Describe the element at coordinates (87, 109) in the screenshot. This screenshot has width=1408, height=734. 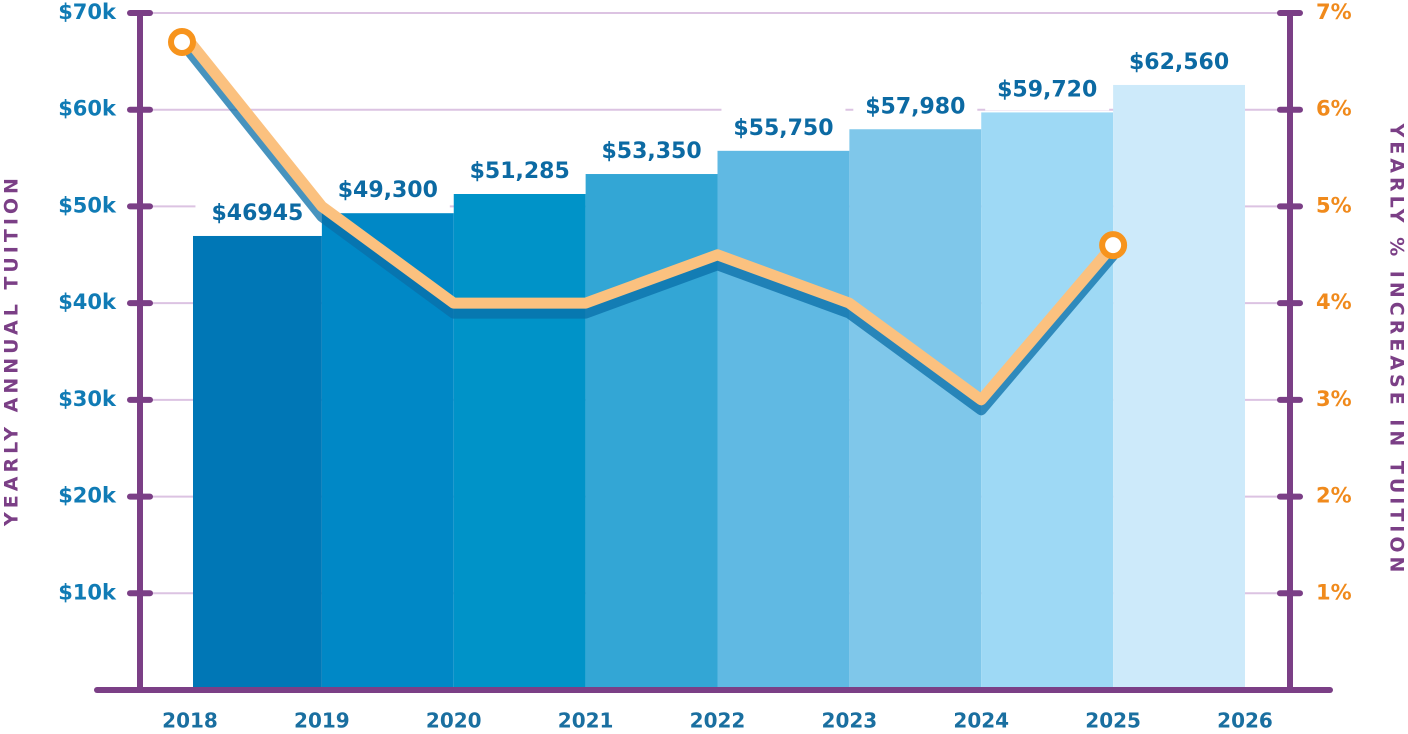
I see `y-tick-label: $60k` at that location.